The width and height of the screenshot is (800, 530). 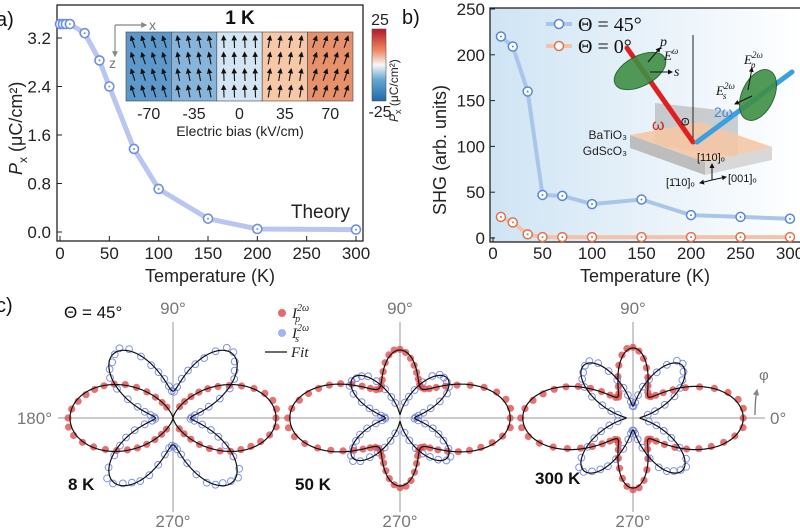 What do you see at coordinates (471, 9) in the screenshot?
I see `y-tick-label-b: 250` at bounding box center [471, 9].